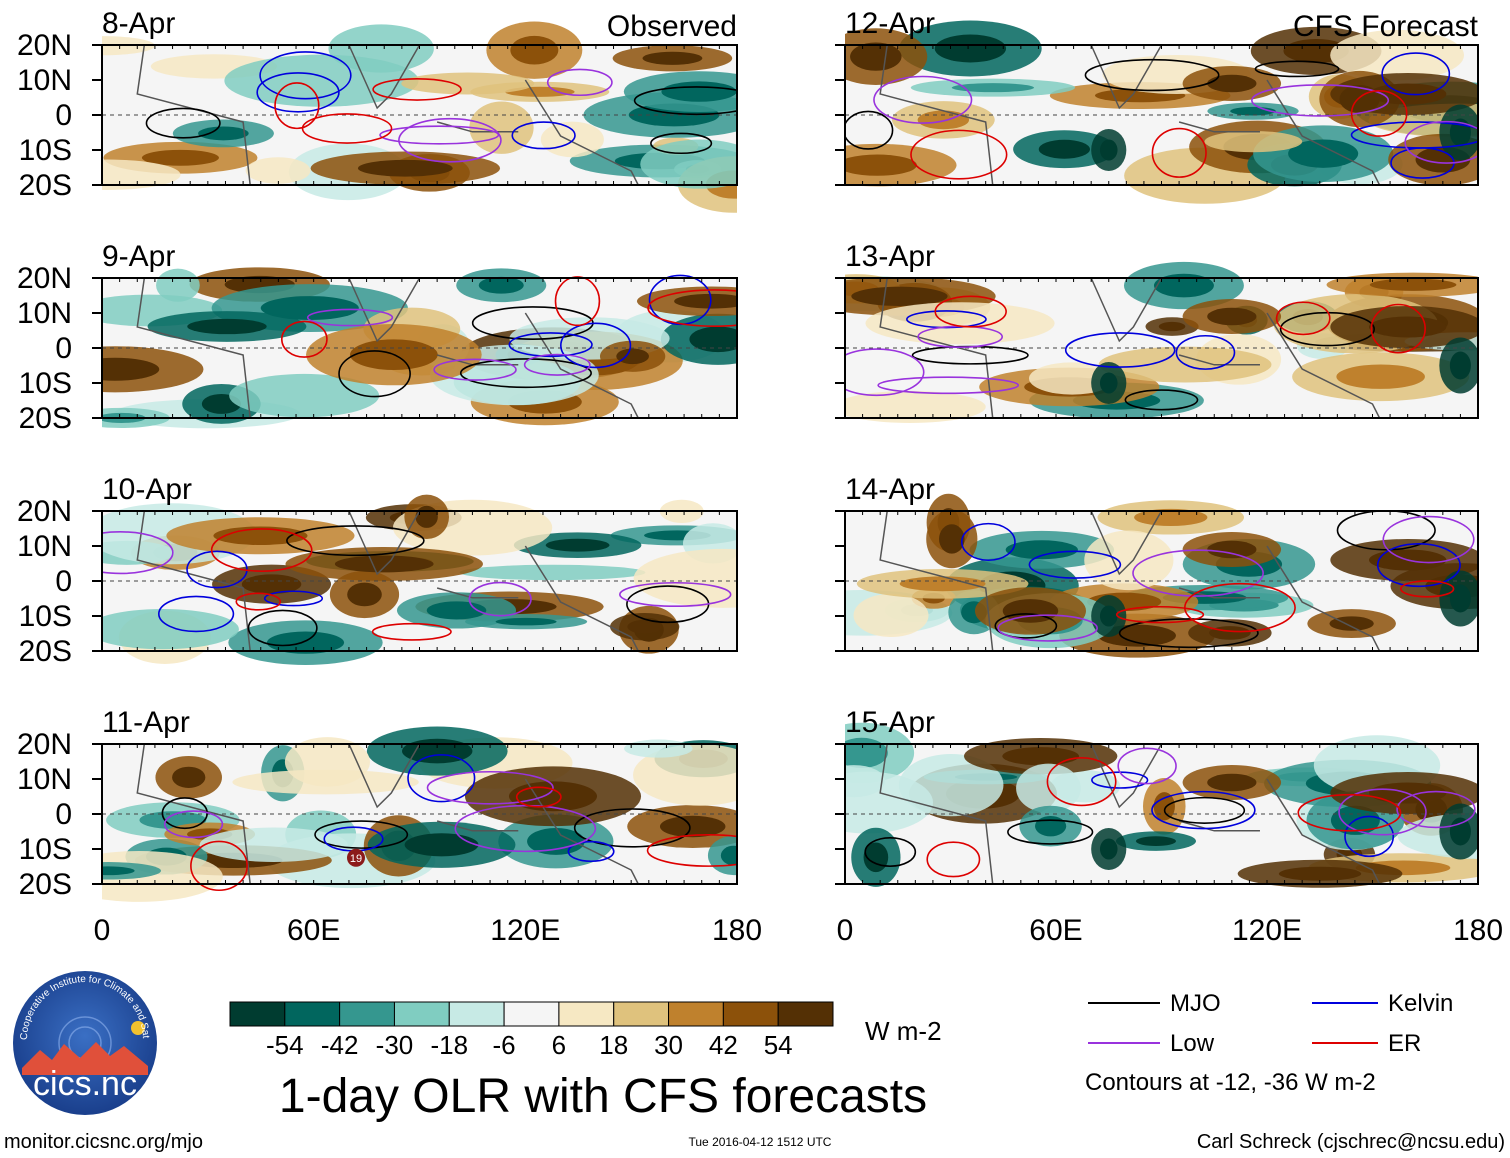 Image resolution: width=1510 pixels, height=1158 pixels. I want to click on colorbar-level: -30, so click(395, 1045).